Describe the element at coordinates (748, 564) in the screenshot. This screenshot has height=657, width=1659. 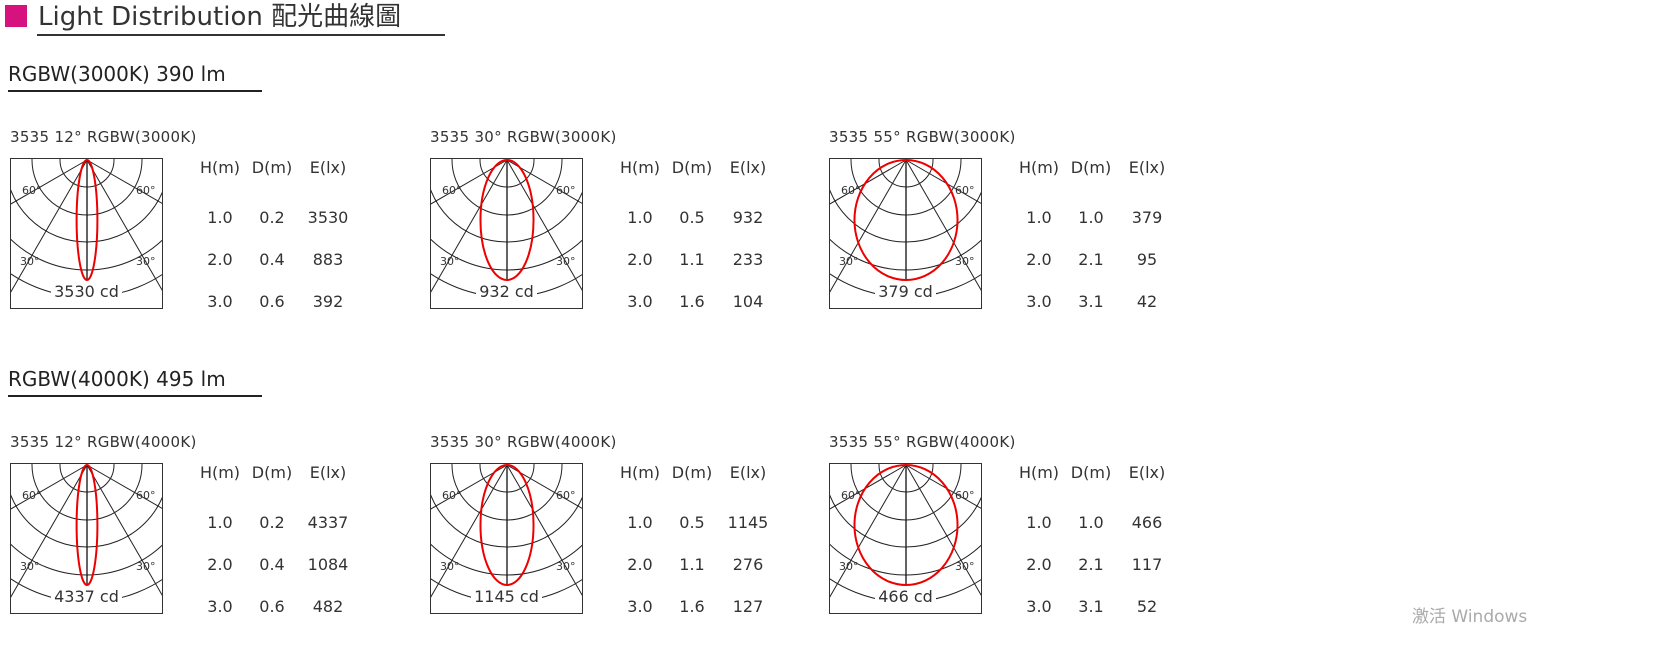
I see `table-cell: 276` at that location.